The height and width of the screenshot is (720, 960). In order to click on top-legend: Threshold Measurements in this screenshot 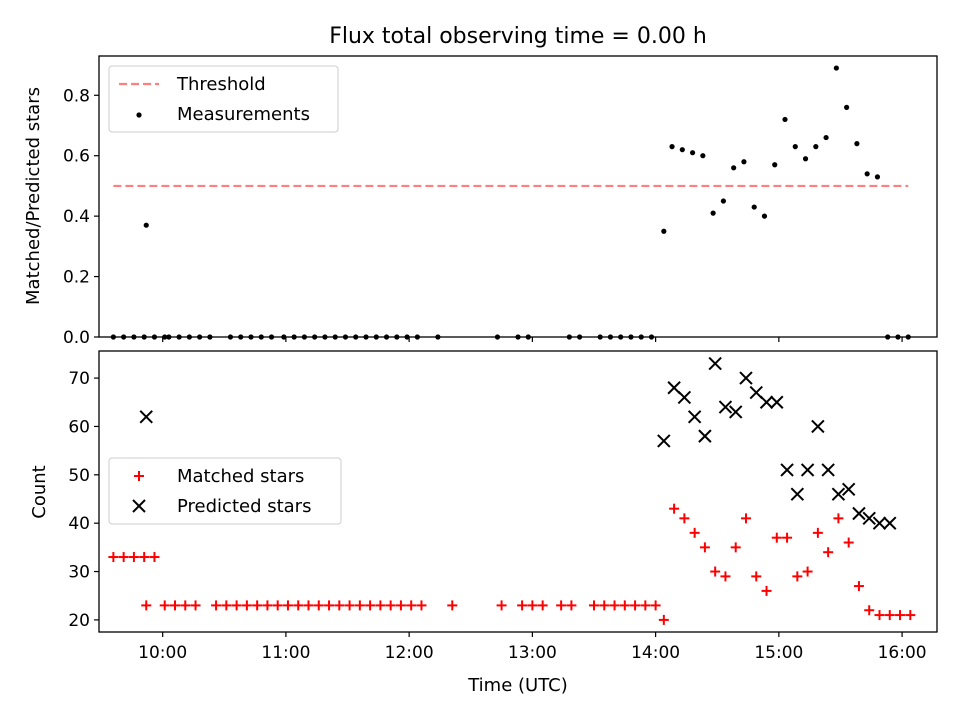, I will do `click(223, 99)`.